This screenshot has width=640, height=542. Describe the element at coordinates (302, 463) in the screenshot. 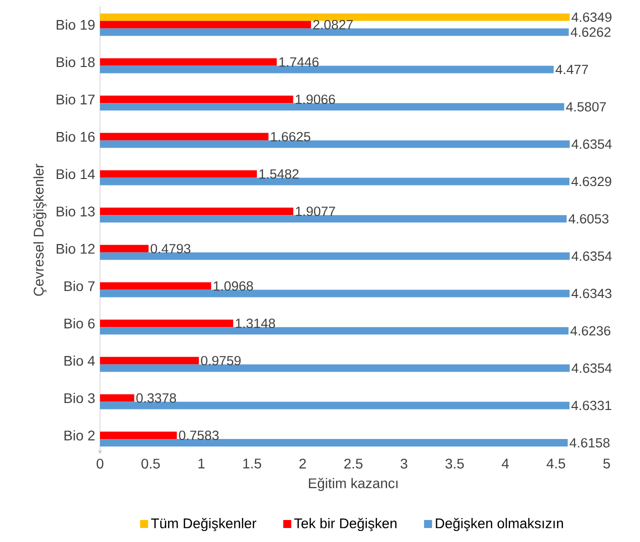

I see `x-tick-label: 2` at that location.